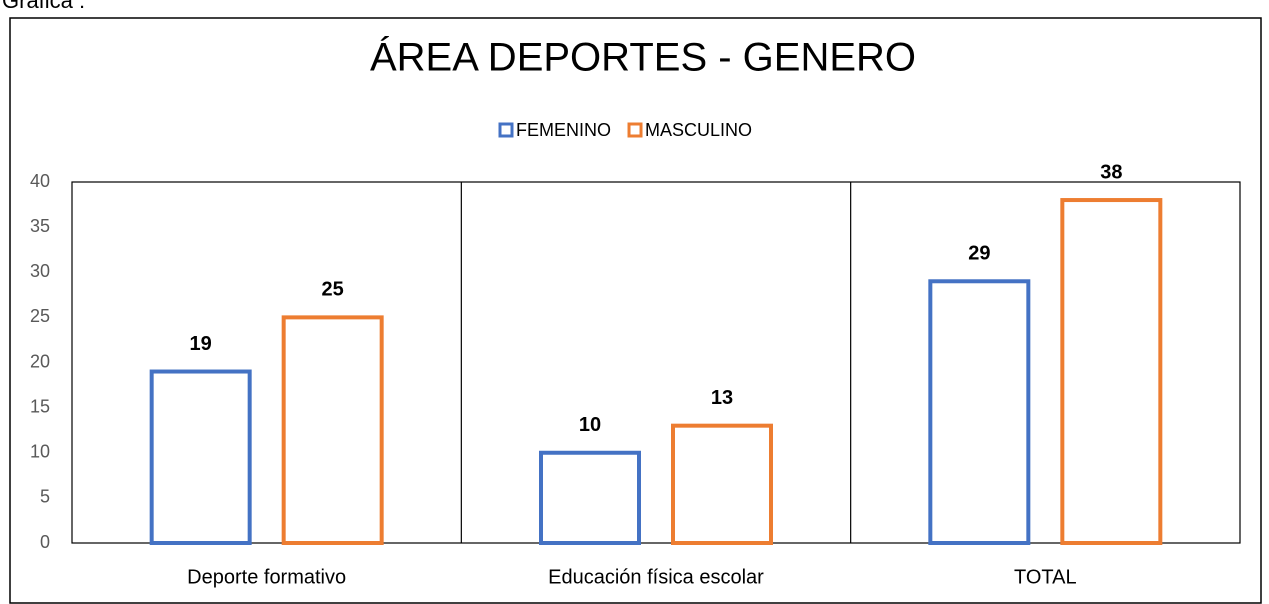 The height and width of the screenshot is (604, 1269). What do you see at coordinates (656, 577) in the screenshot?
I see `x-tick-label: Educación física escolar` at bounding box center [656, 577].